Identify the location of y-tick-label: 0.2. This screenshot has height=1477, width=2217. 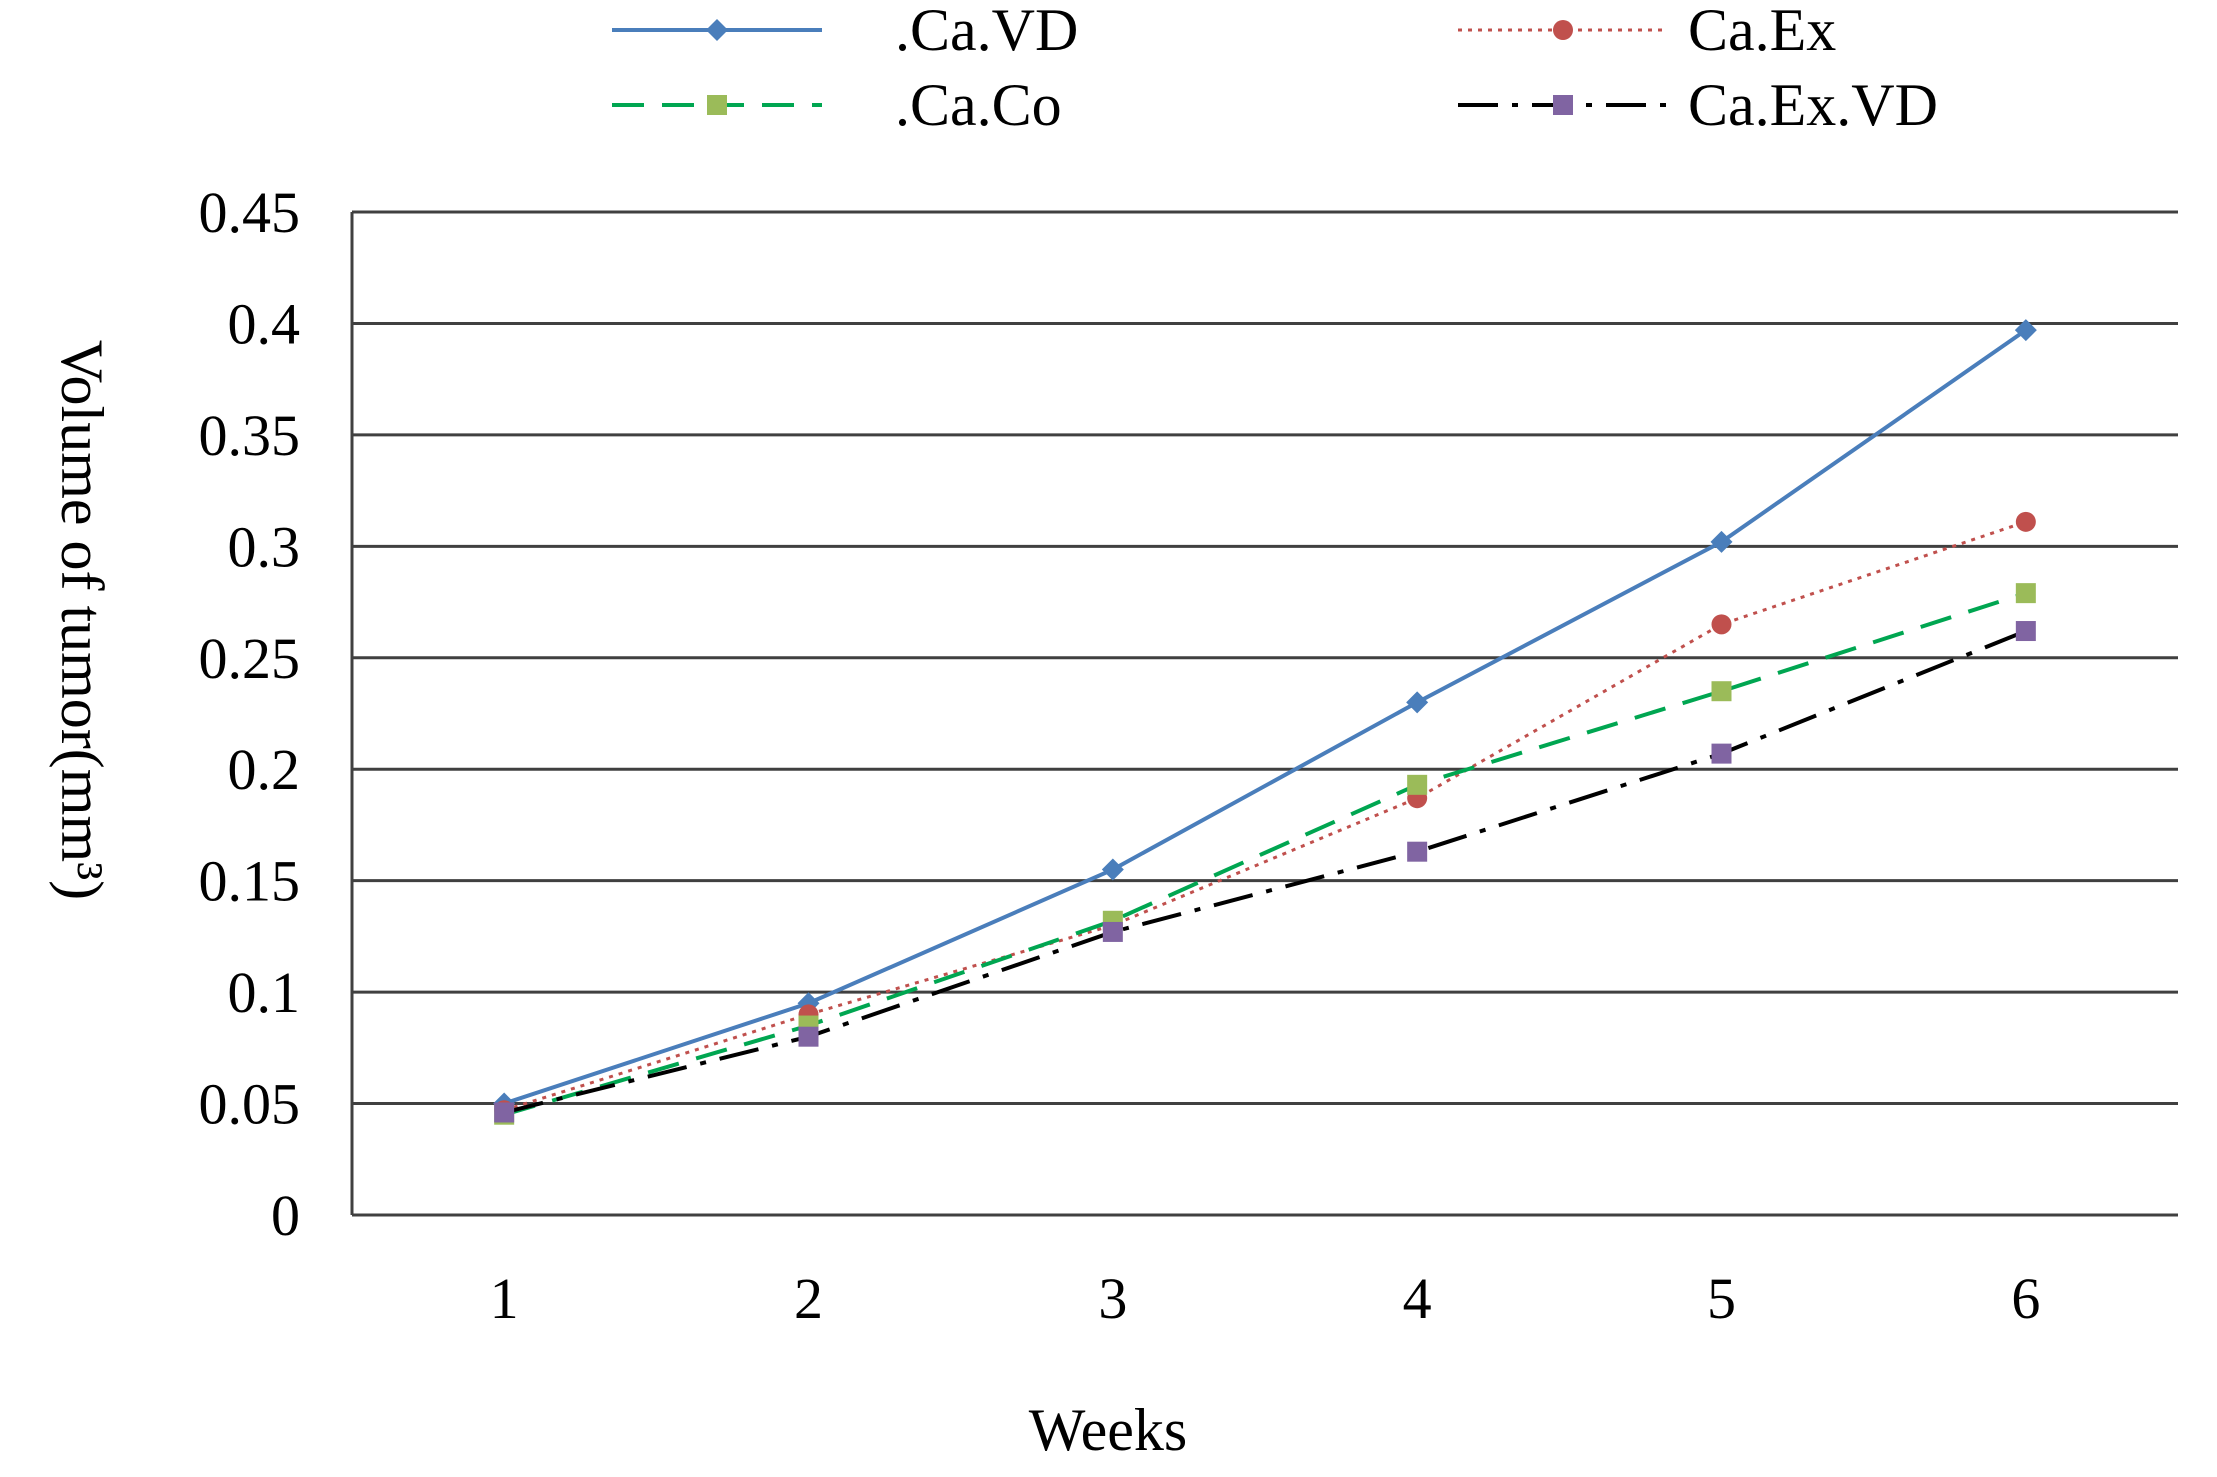
(264, 769).